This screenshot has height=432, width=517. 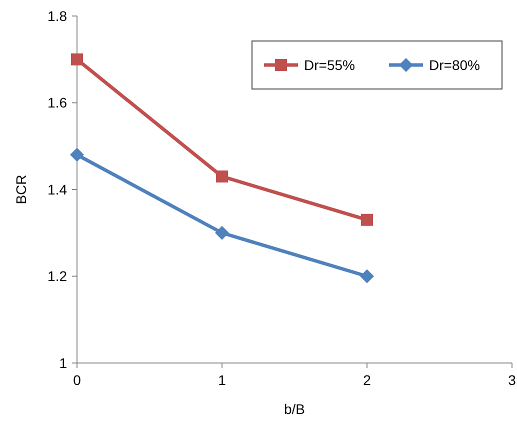 I want to click on y-tick-label: 1.6, so click(x=58, y=102).